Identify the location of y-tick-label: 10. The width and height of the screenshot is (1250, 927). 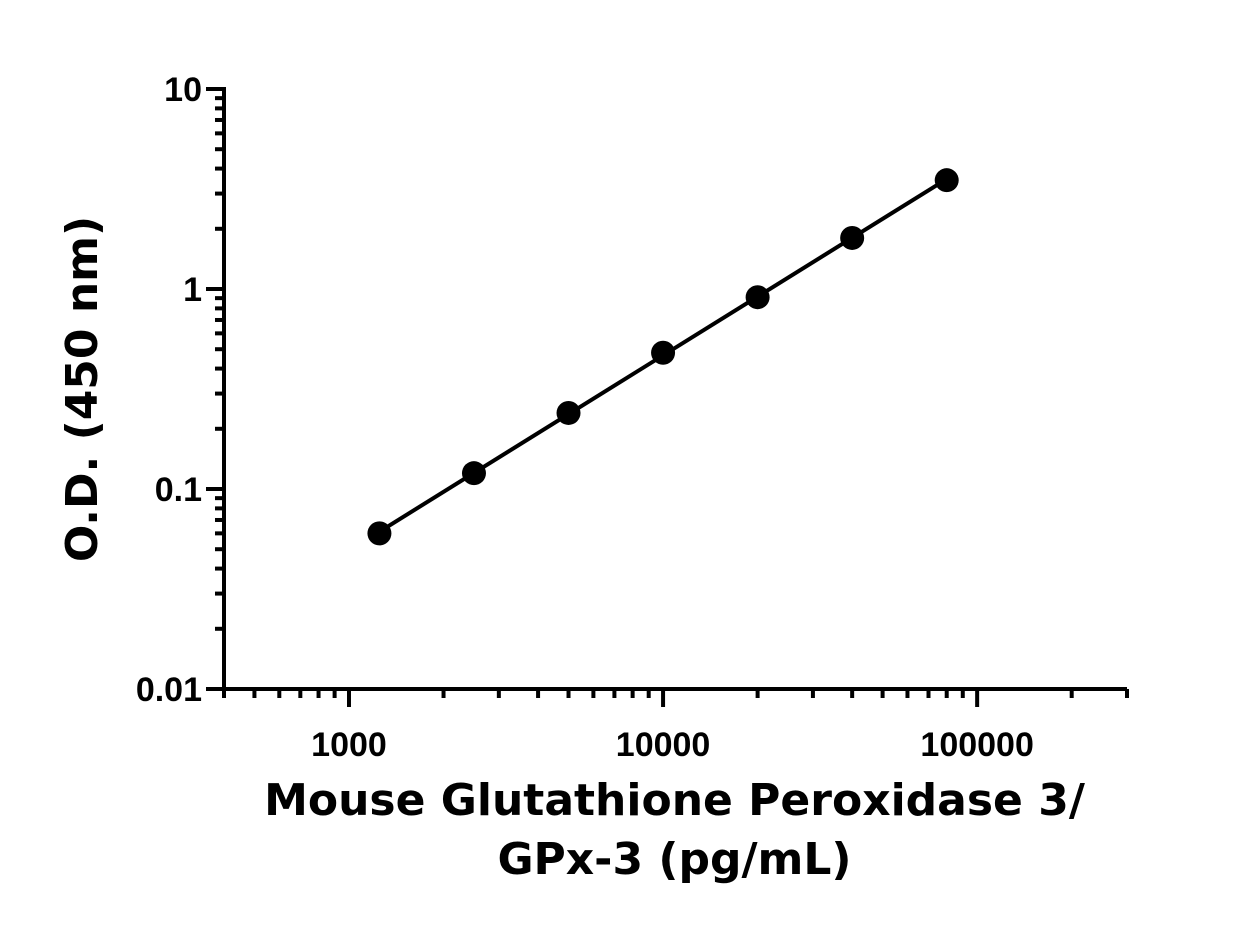
(183, 90).